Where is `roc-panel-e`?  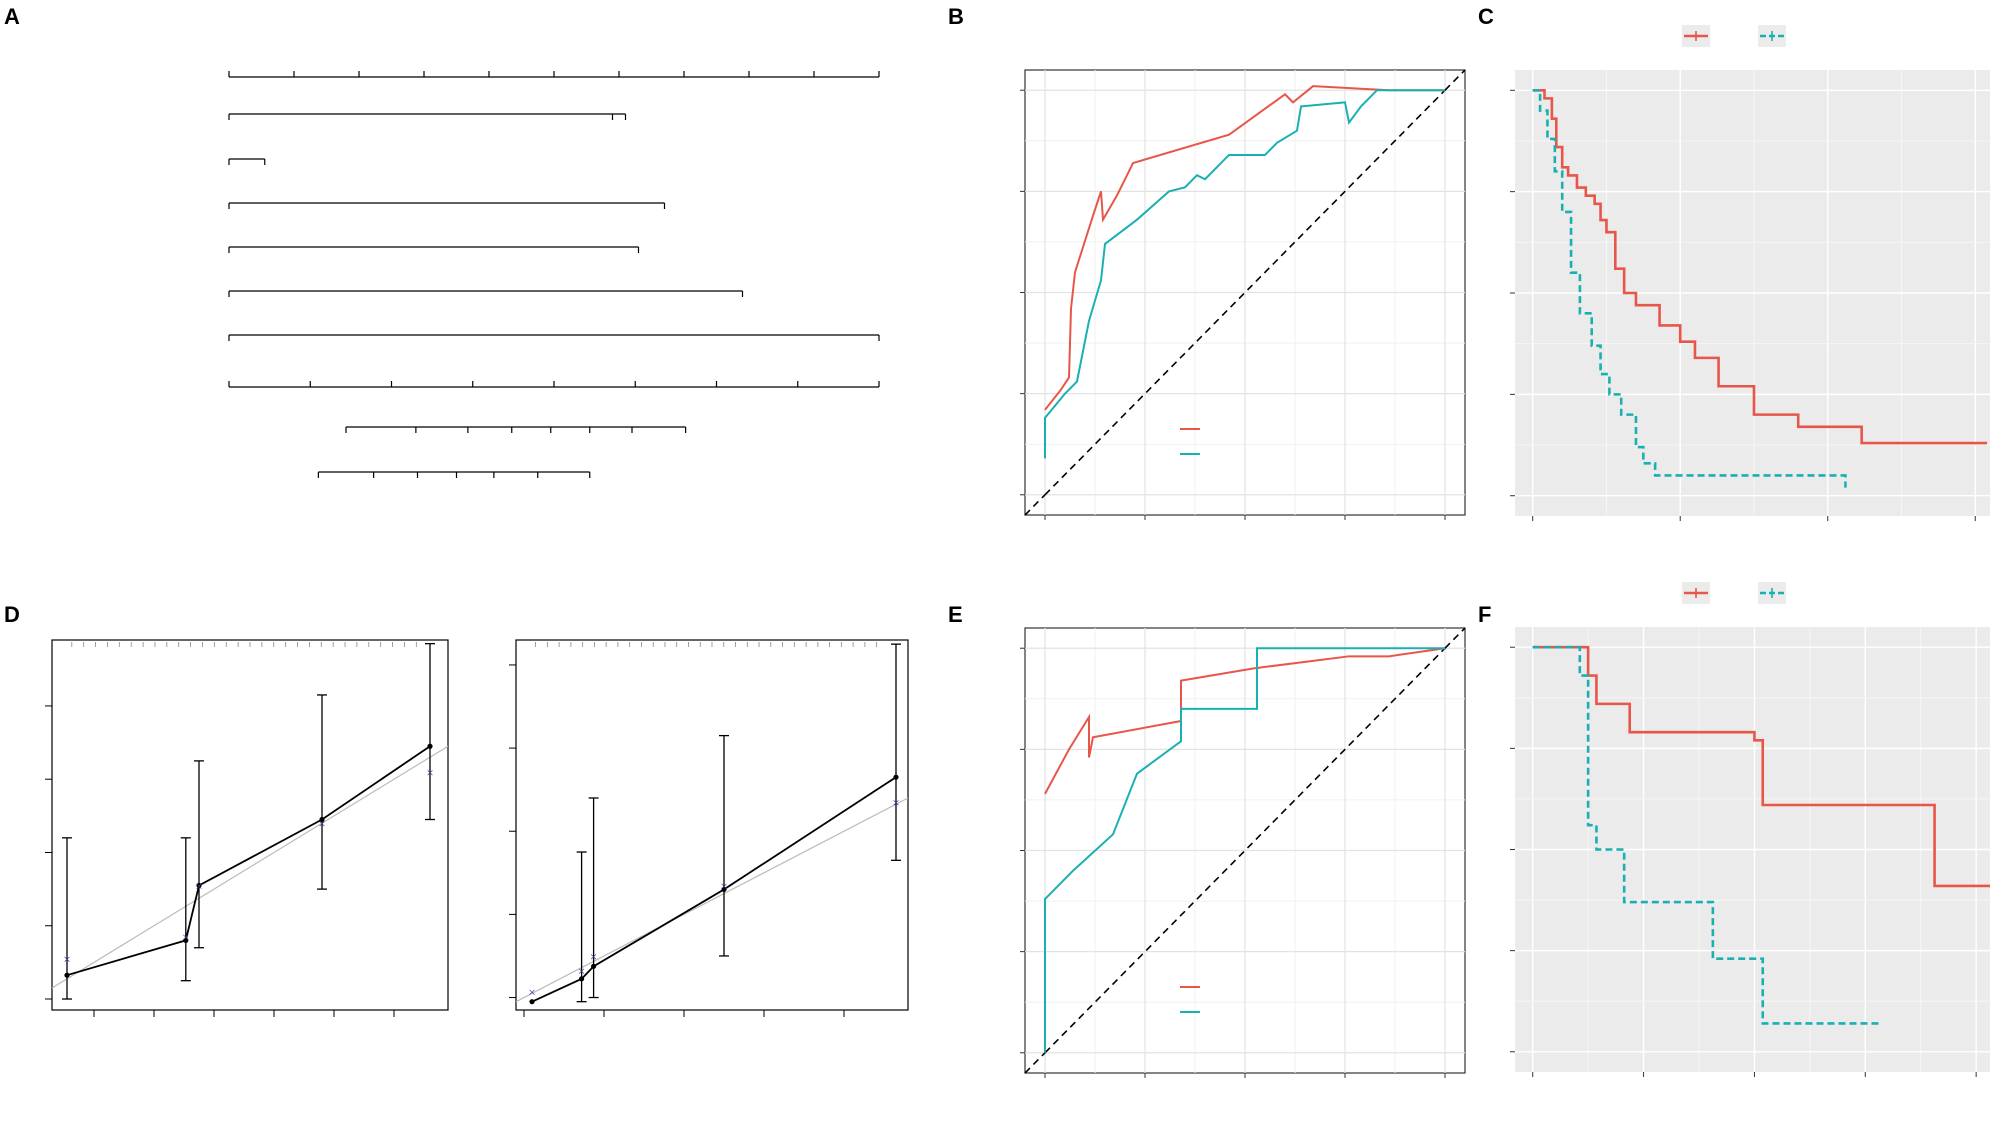 roc-panel-e is located at coordinates (1243, 852).